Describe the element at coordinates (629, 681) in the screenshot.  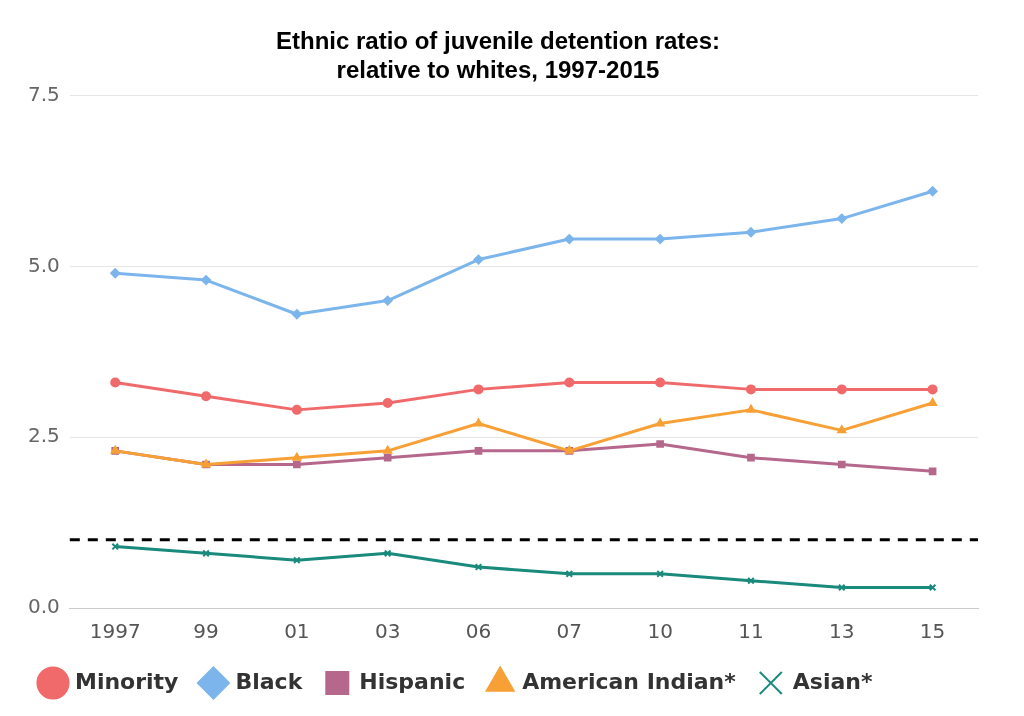
I see `legend-label: American Indian*` at that location.